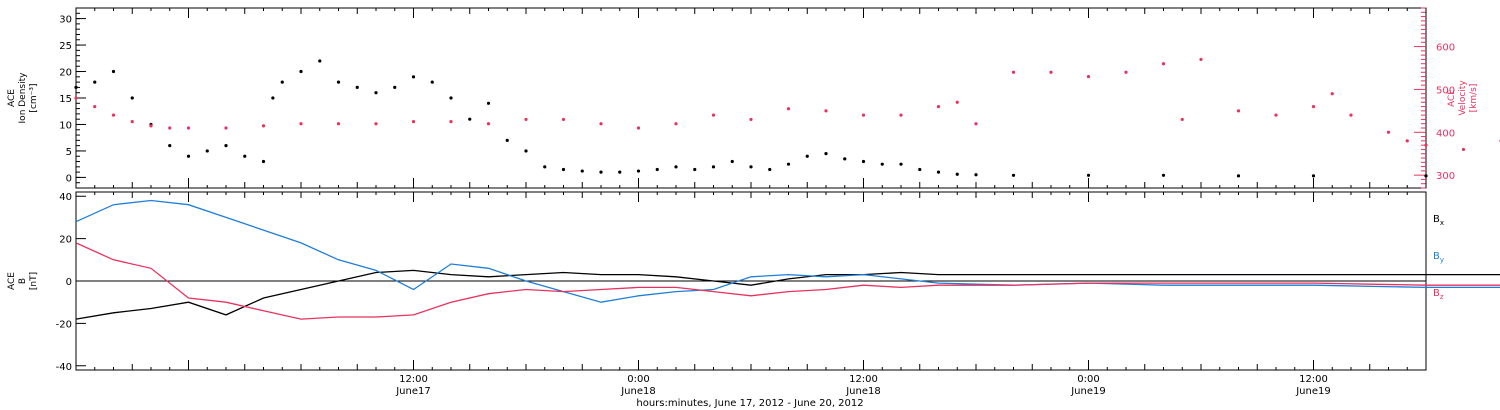 This screenshot has height=410, width=1500. Describe the element at coordinates (1445, 48) in the screenshot. I see `velocity-axis-tick-label: 600` at that location.